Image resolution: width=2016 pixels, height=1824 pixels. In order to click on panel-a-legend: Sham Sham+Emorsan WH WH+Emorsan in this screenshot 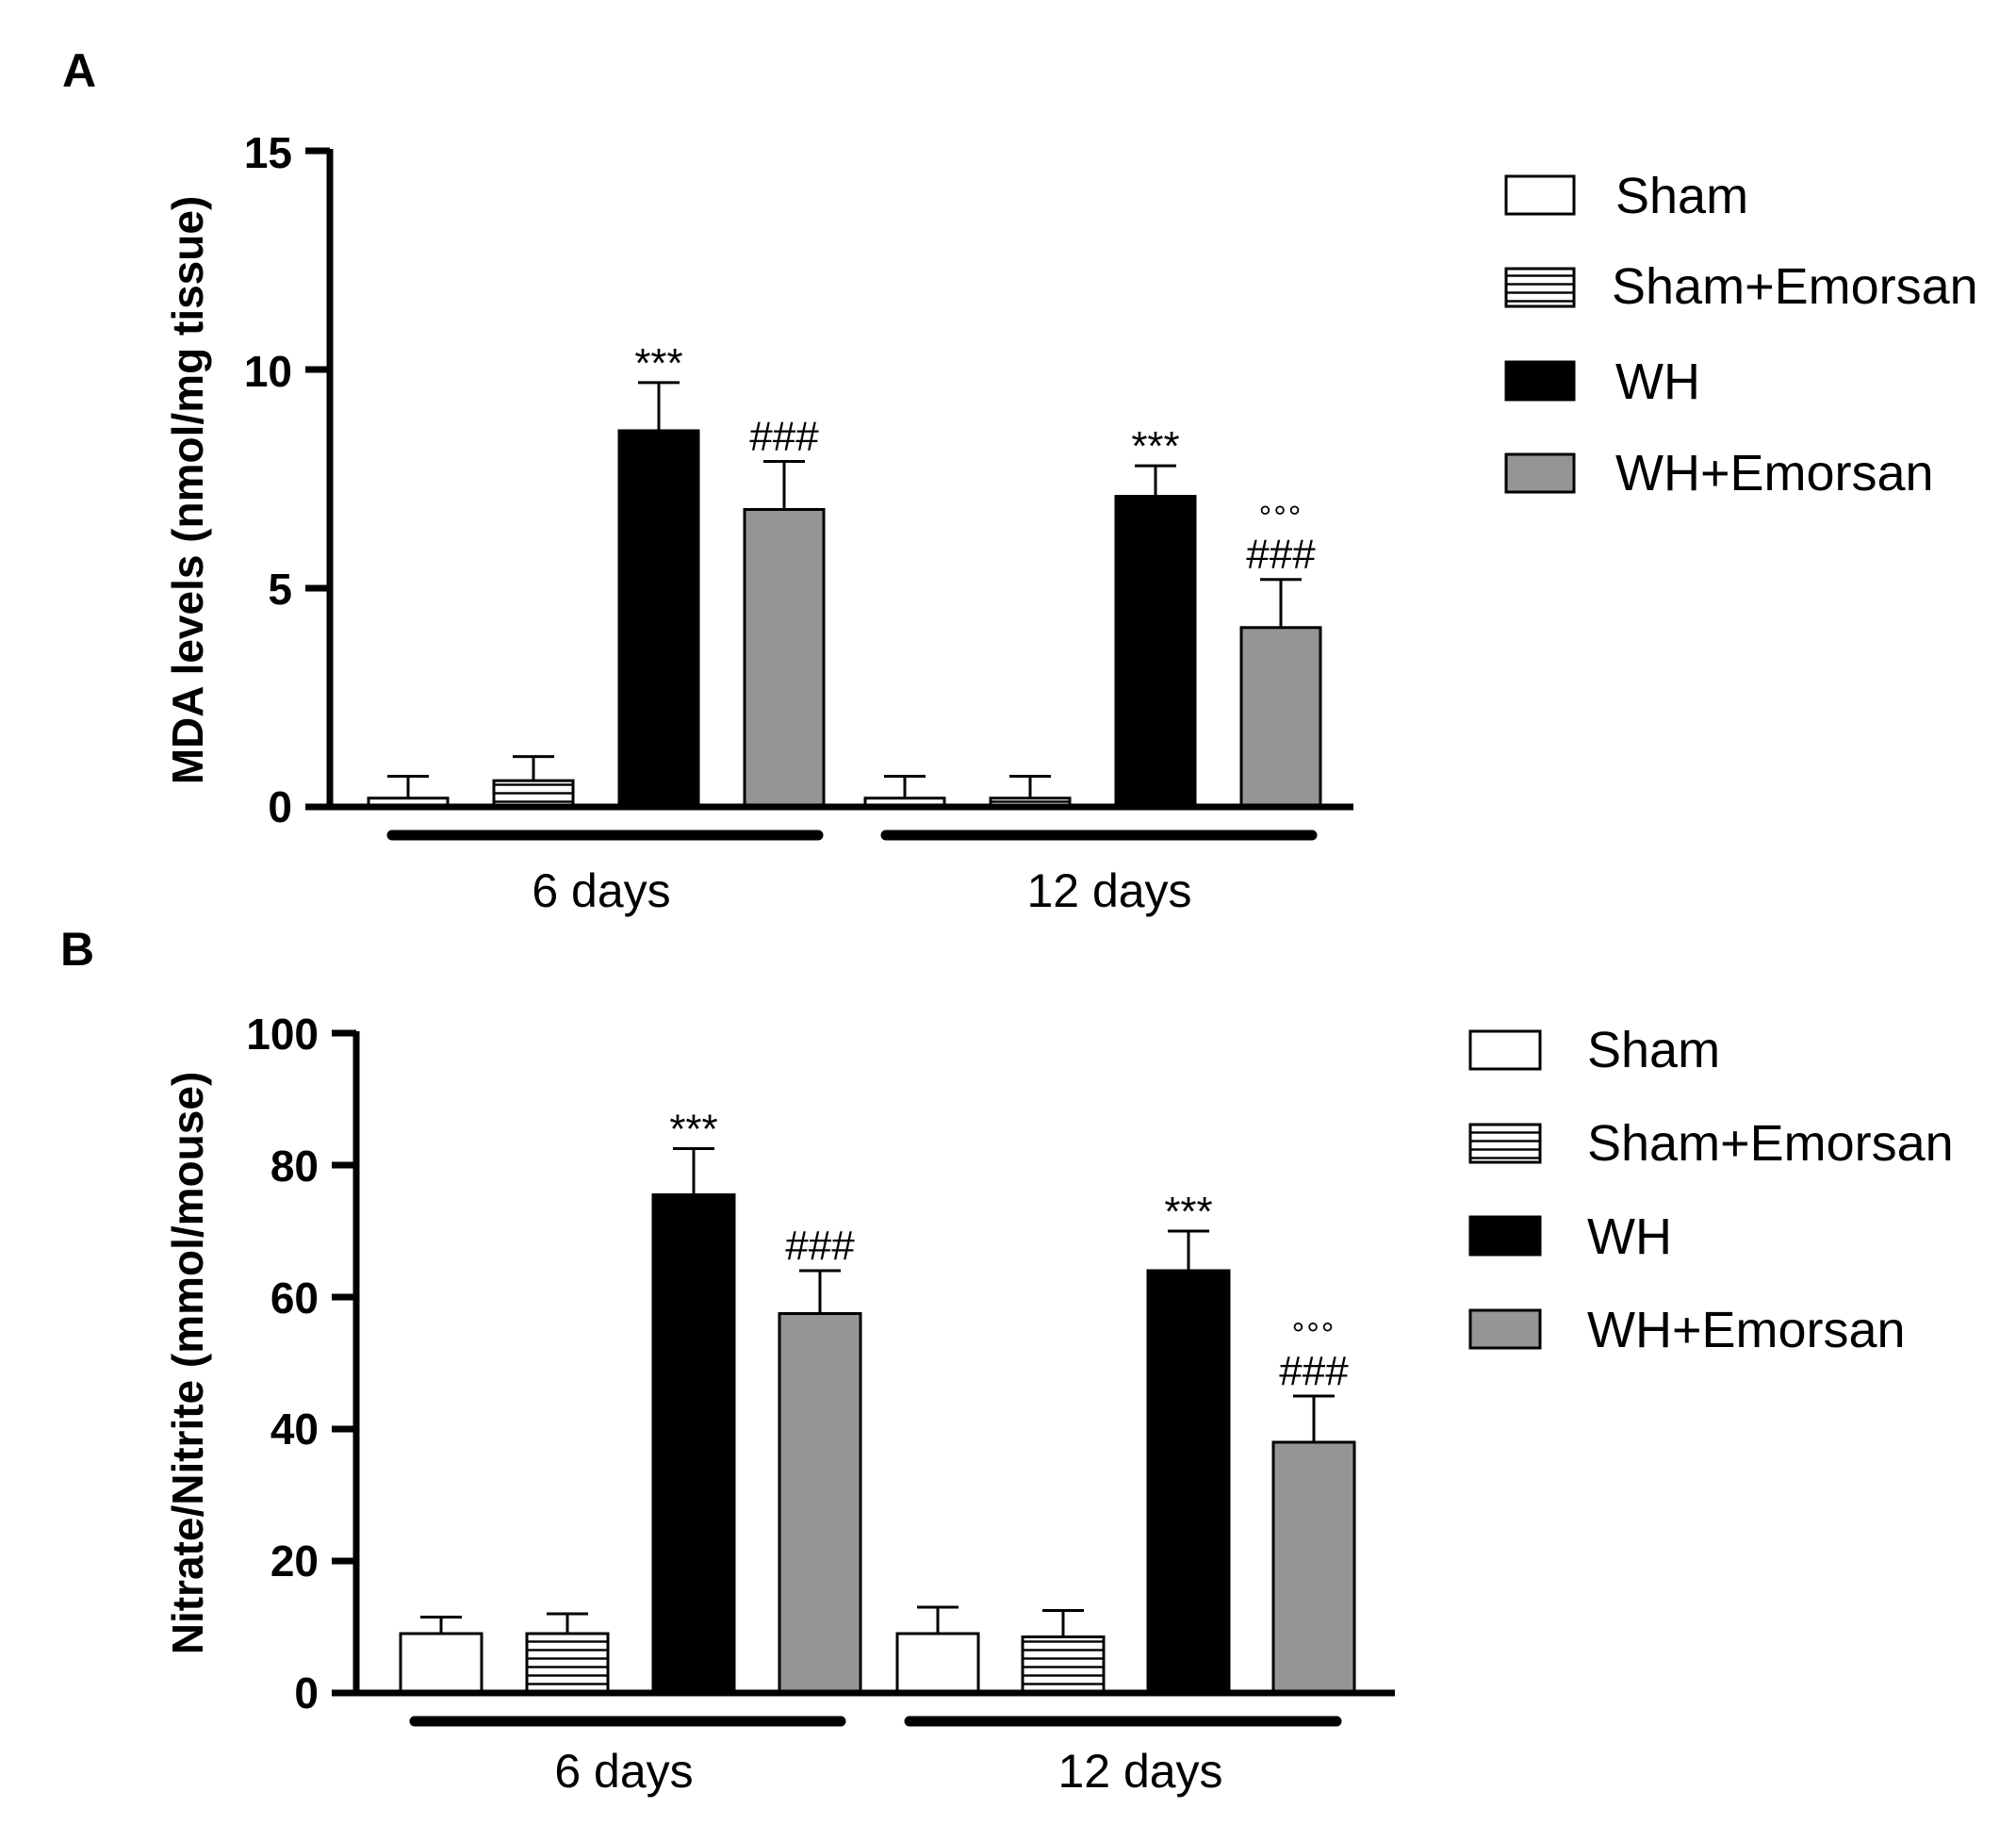, I will do `click(1741, 334)`.